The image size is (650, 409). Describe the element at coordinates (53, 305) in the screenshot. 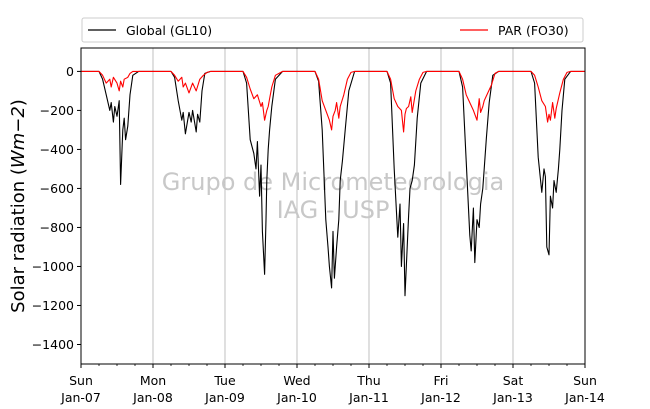

I see `y-tick-label: −1200` at that location.